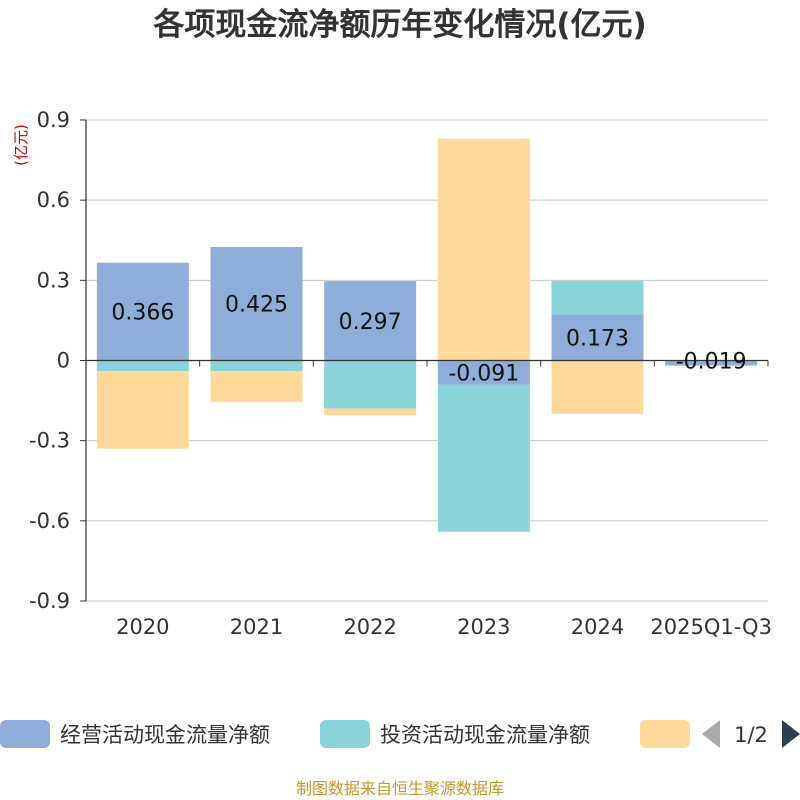 This screenshot has height=800, width=800. I want to click on bar-series0-2022, so click(370, 321).